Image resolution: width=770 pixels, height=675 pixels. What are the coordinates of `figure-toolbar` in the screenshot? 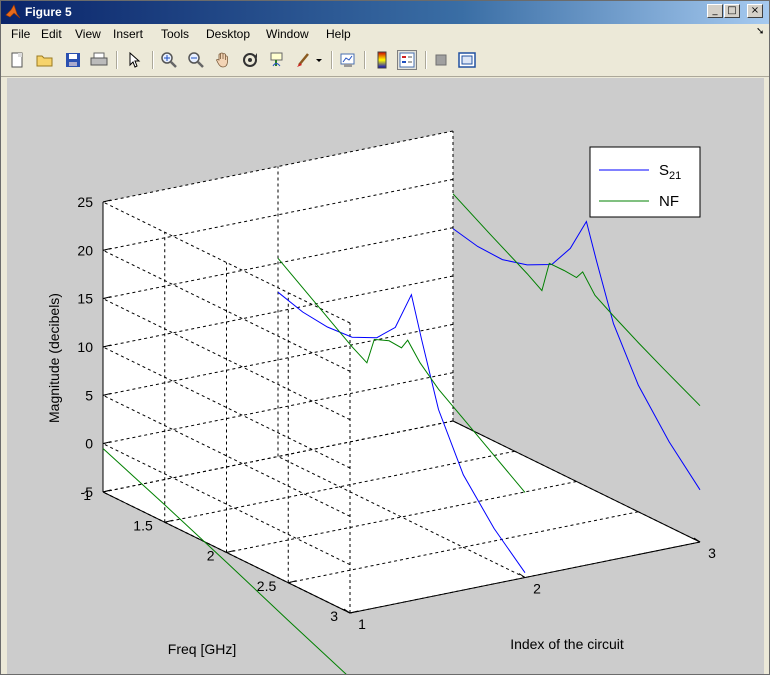 It's located at (385, 60).